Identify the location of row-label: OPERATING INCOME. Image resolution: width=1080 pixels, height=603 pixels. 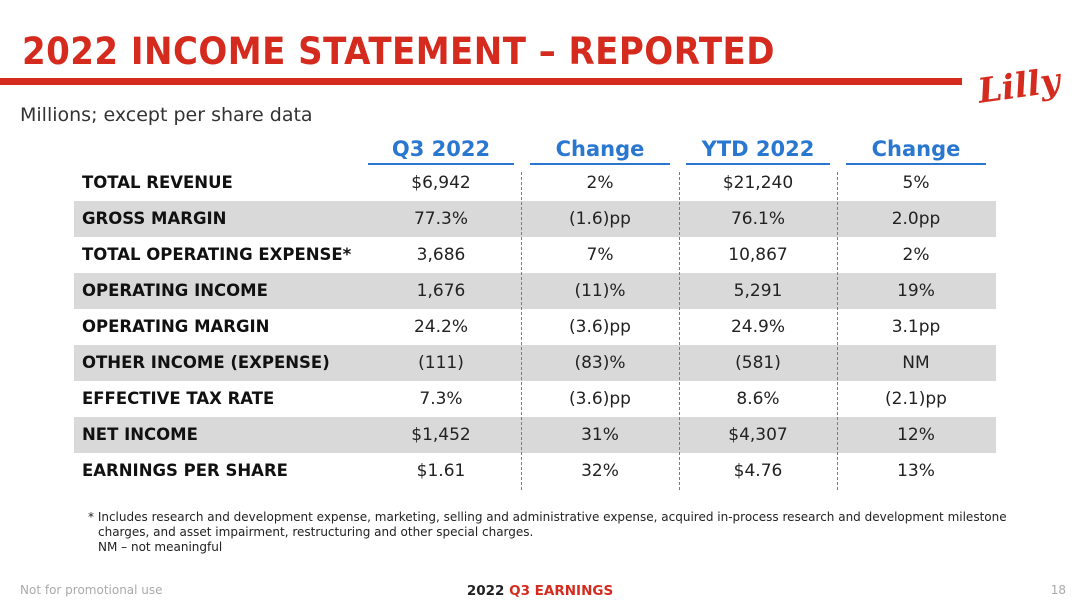
(175, 290).